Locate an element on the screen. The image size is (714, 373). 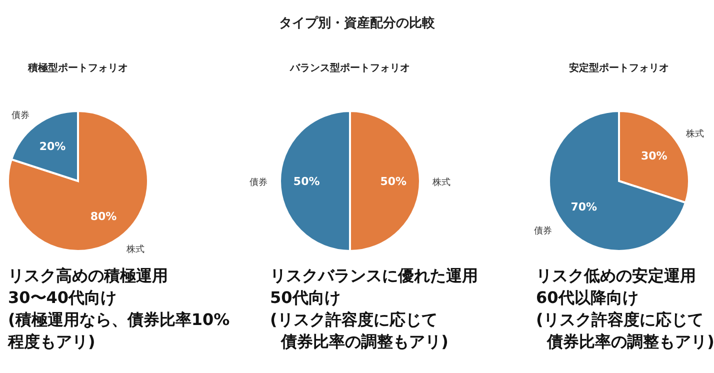
data-label: 20% is located at coordinates (52, 146).